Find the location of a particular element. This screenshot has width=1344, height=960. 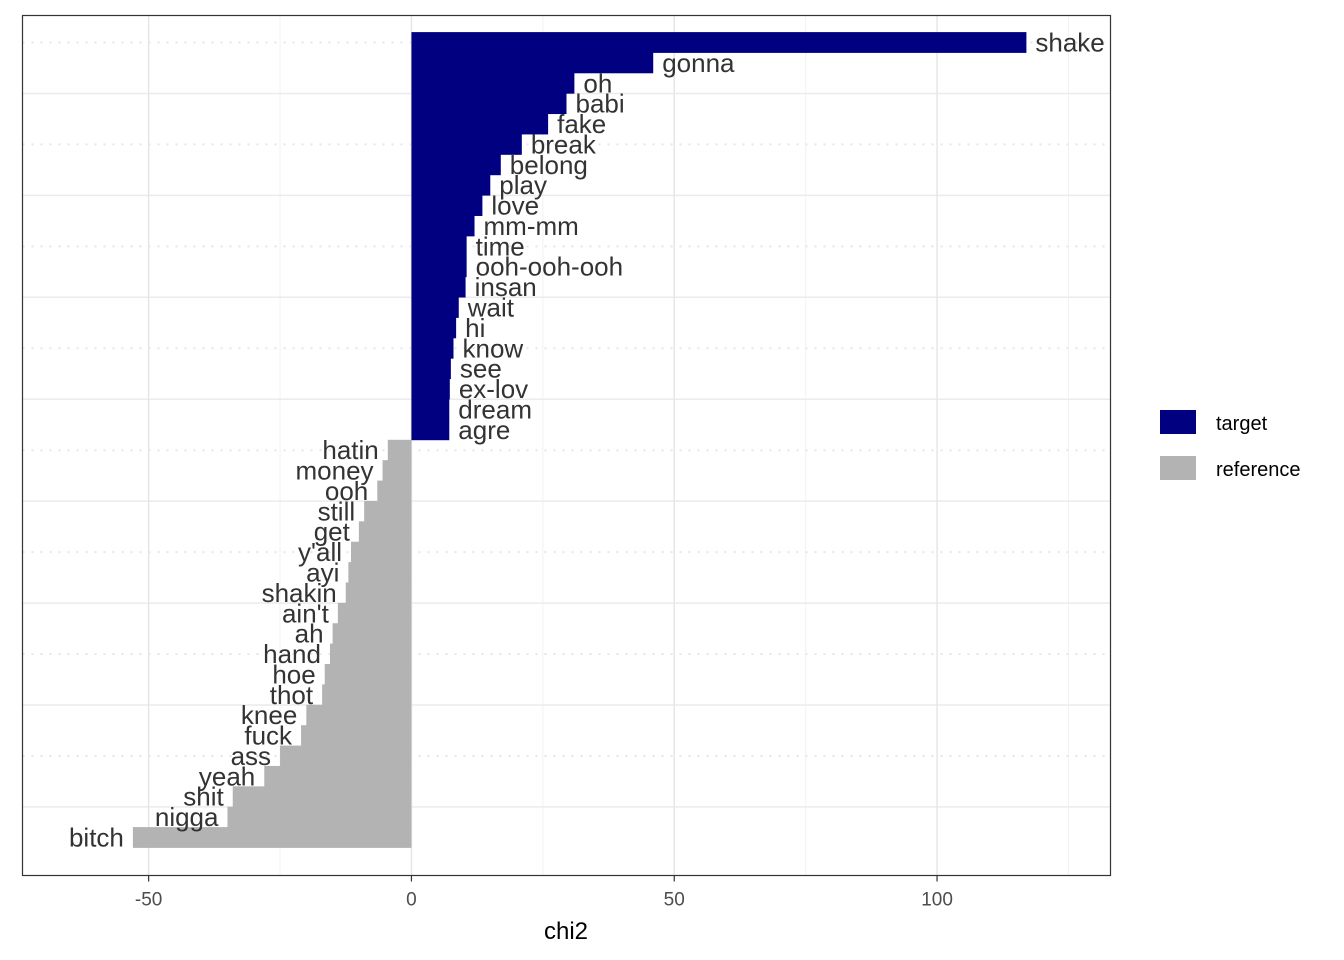

bar-label: love is located at coordinates (515, 206).